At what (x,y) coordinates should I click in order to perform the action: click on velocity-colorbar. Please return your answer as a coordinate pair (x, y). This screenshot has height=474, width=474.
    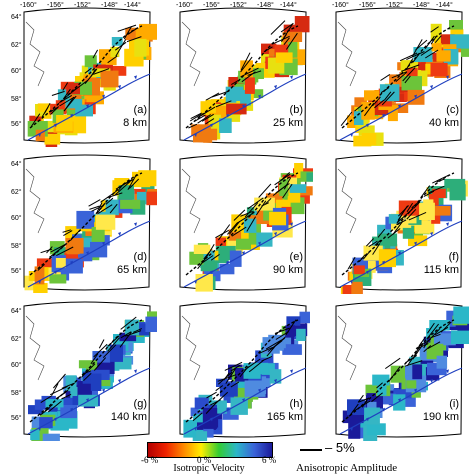
    Looking at the image, I should click on (210, 450).